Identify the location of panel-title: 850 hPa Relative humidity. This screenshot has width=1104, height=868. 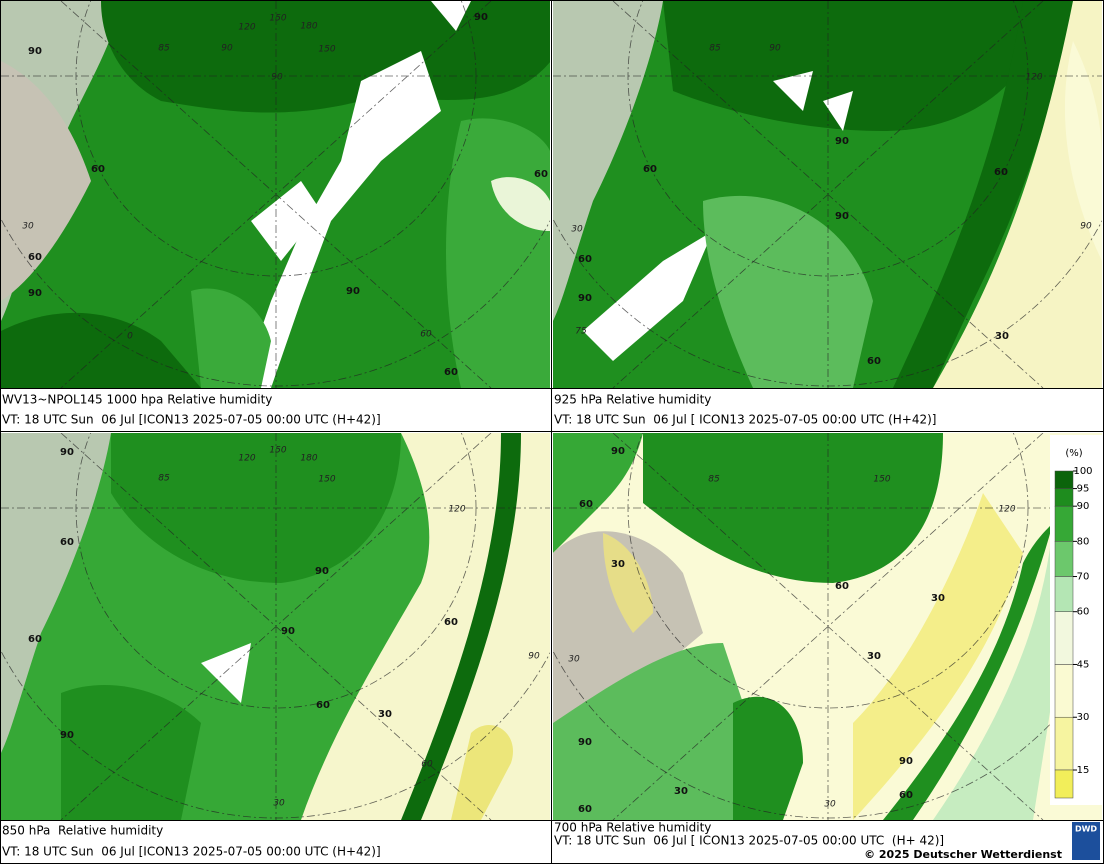
(82, 831).